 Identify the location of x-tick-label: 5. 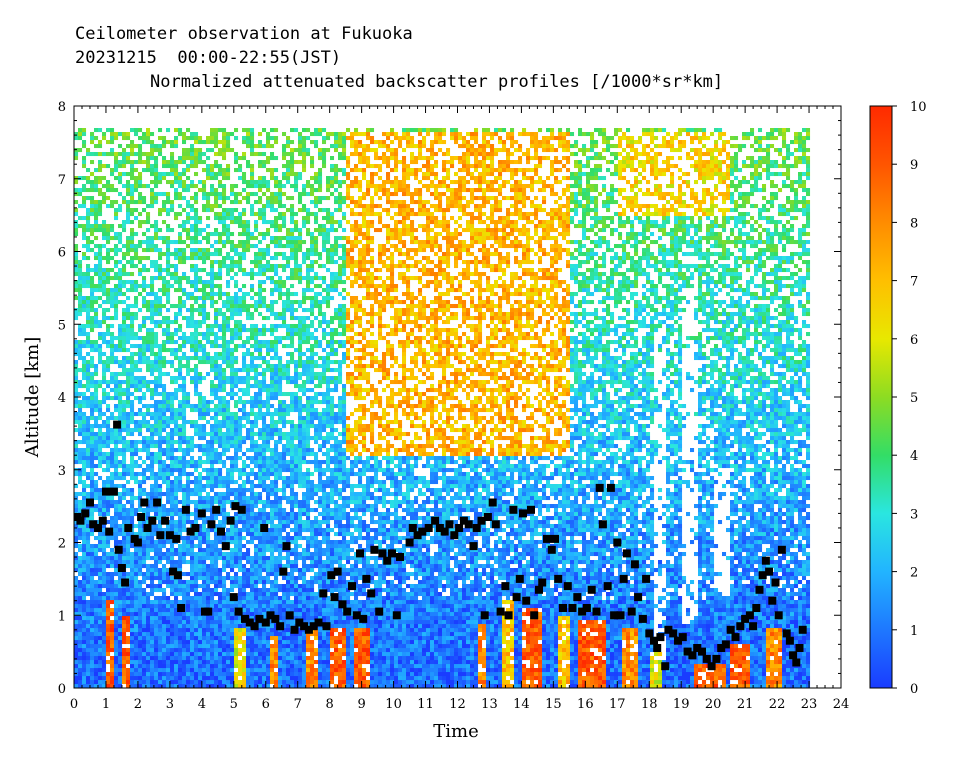
(234, 704).